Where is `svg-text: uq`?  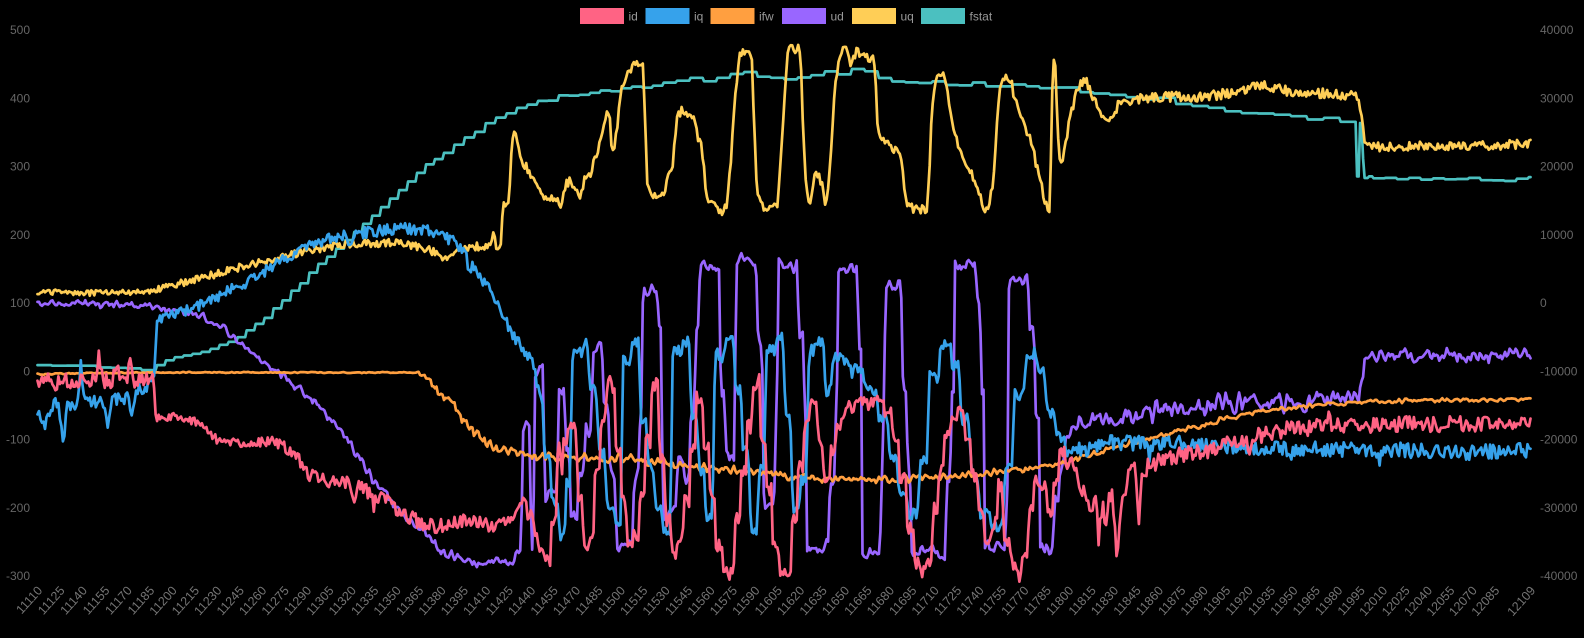
svg-text: uq is located at coordinates (907, 17).